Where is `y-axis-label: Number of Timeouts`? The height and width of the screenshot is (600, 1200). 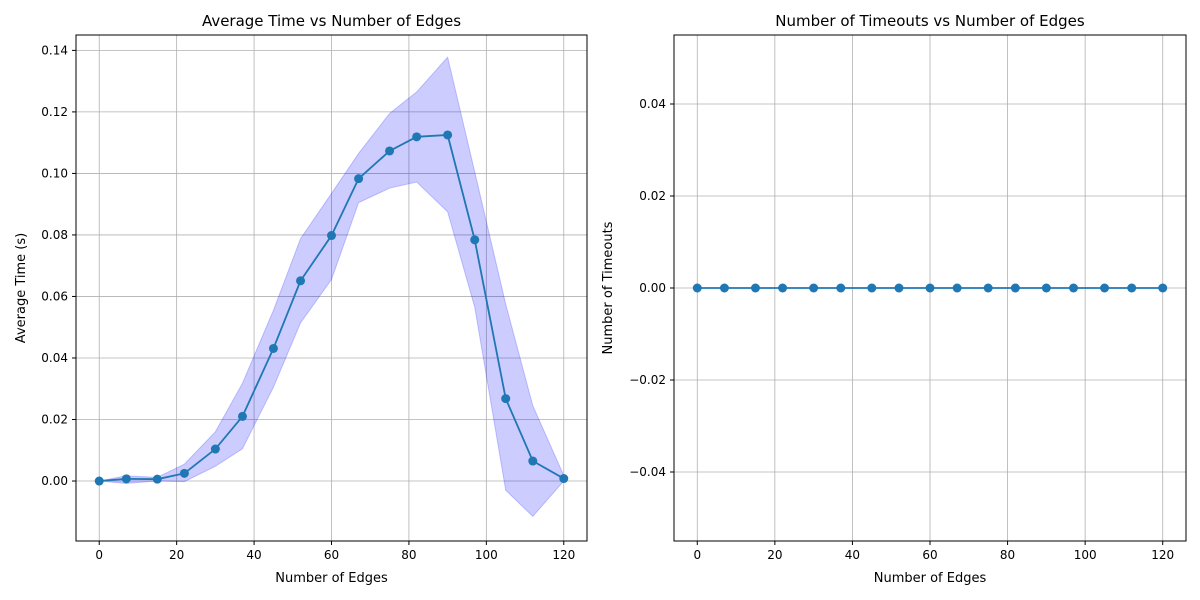 y-axis-label: Number of Timeouts is located at coordinates (608, 287).